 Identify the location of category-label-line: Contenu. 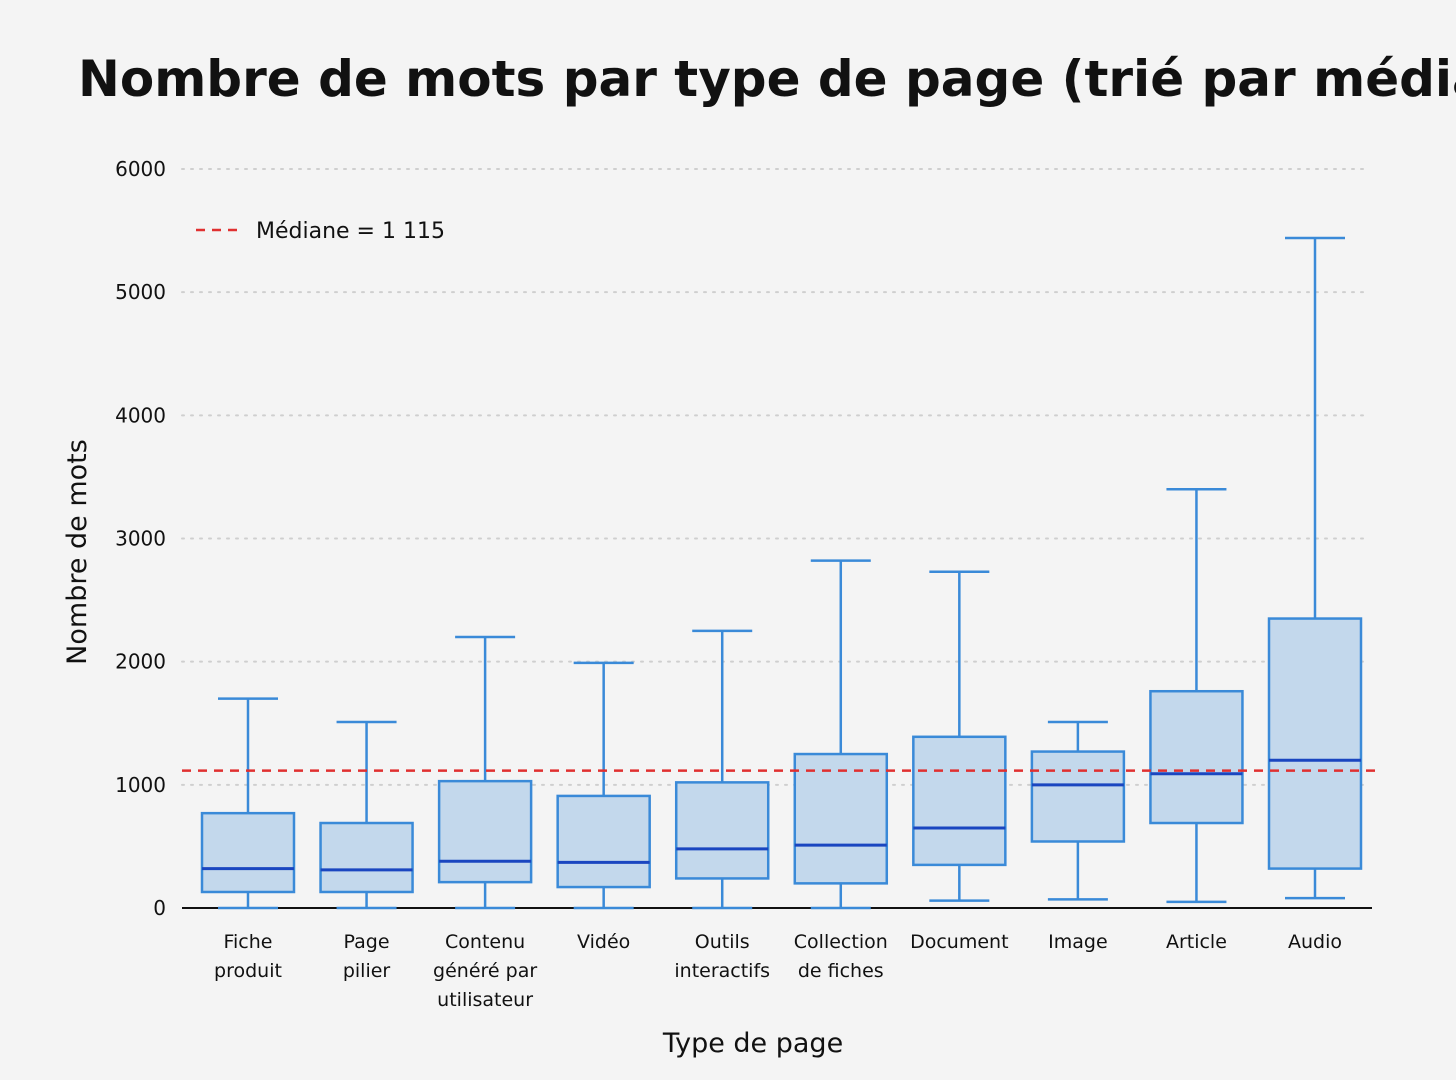
(485, 942).